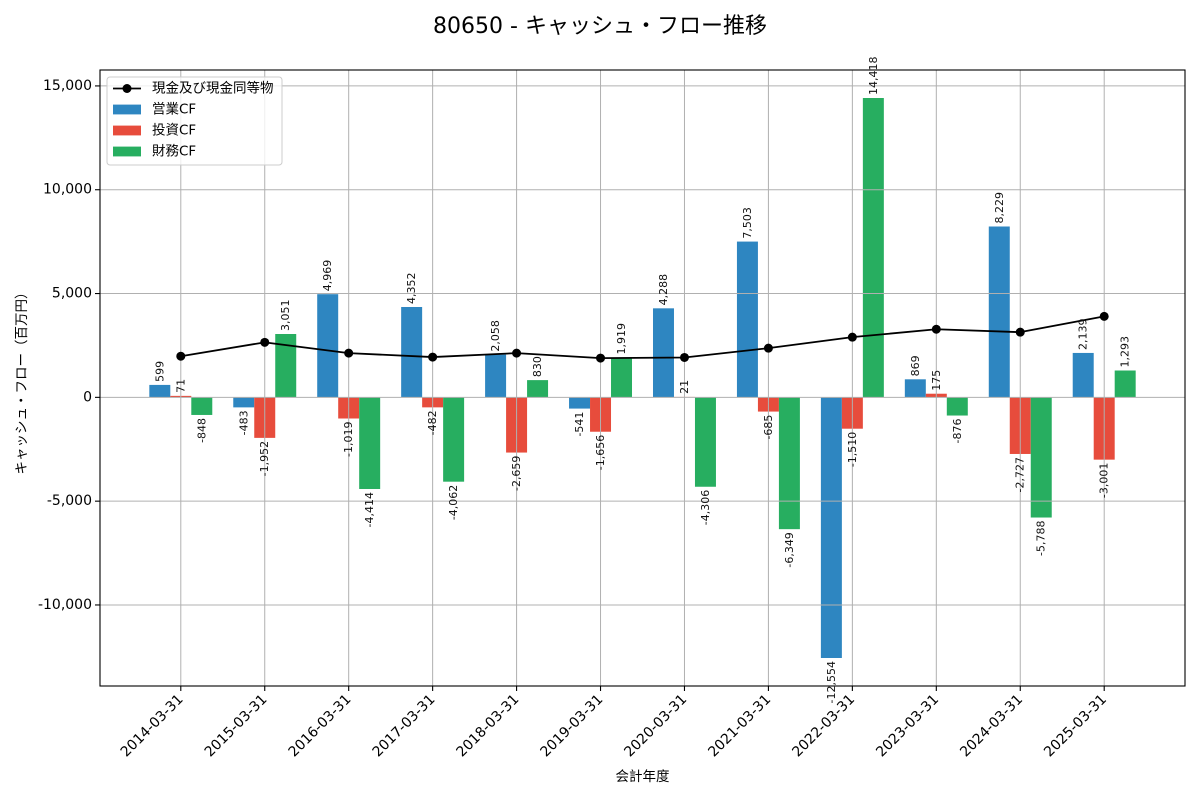  I want to click on legend-item-operating-cf: 営業CF, so click(154, 110).